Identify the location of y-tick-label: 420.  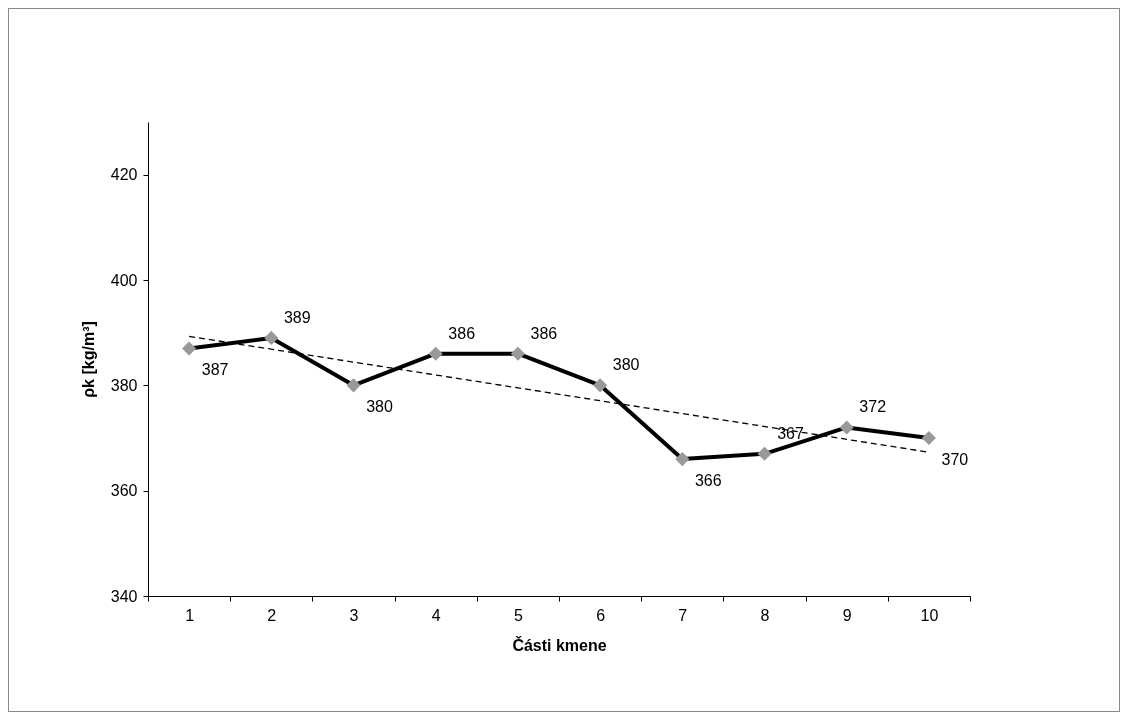
(124, 175).